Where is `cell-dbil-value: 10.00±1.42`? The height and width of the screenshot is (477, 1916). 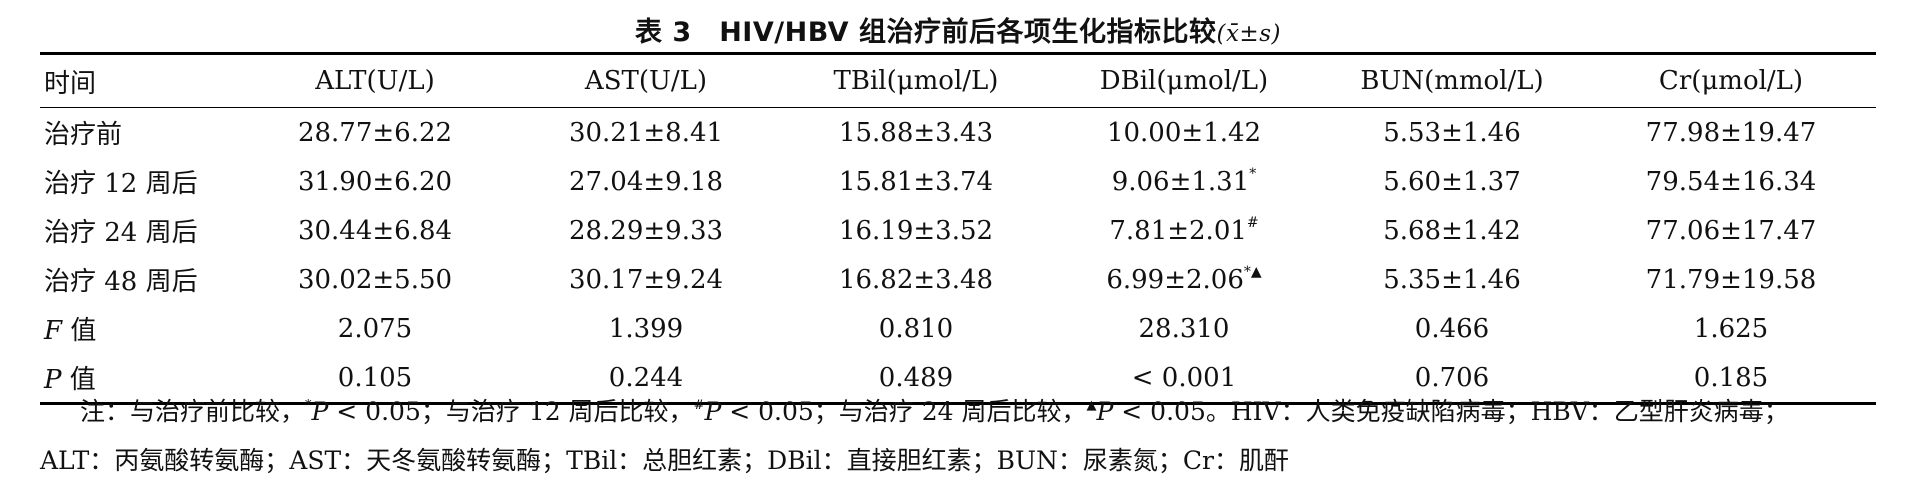 cell-dbil-value: 10.00±1.42 is located at coordinates (1184, 132).